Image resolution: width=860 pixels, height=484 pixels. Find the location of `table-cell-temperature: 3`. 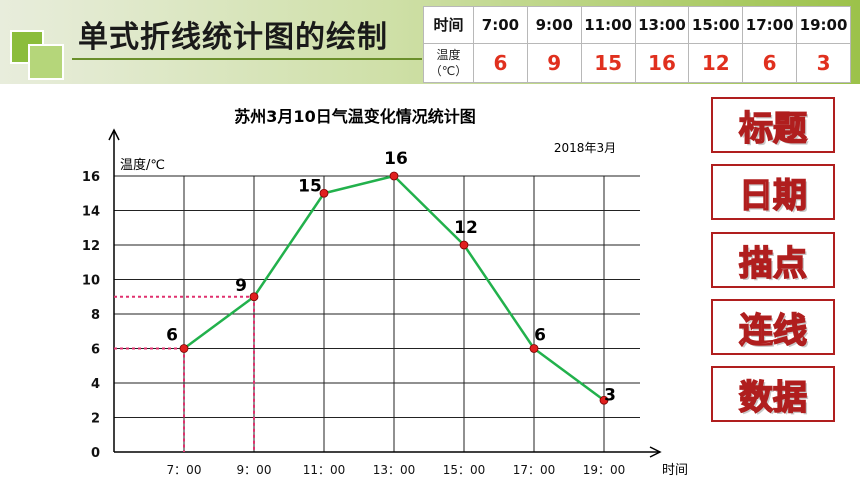

table-cell-temperature: 3 is located at coordinates (823, 63).